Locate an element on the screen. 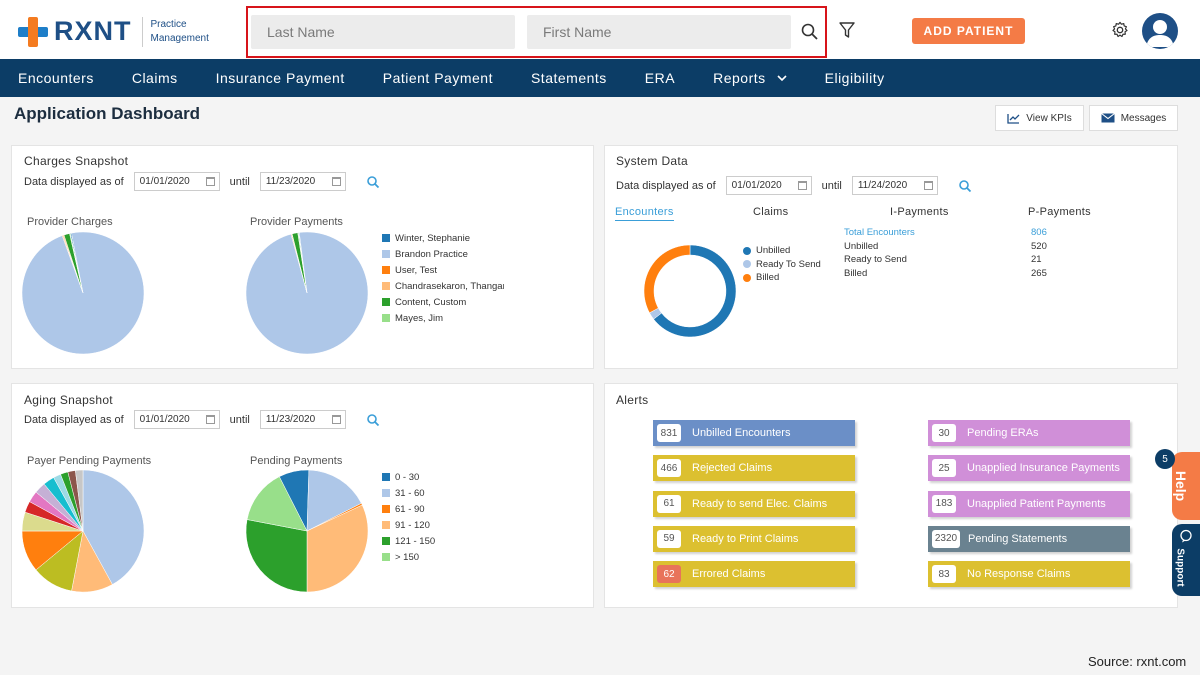  view-kpis-label: View KPIs is located at coordinates (1049, 118).